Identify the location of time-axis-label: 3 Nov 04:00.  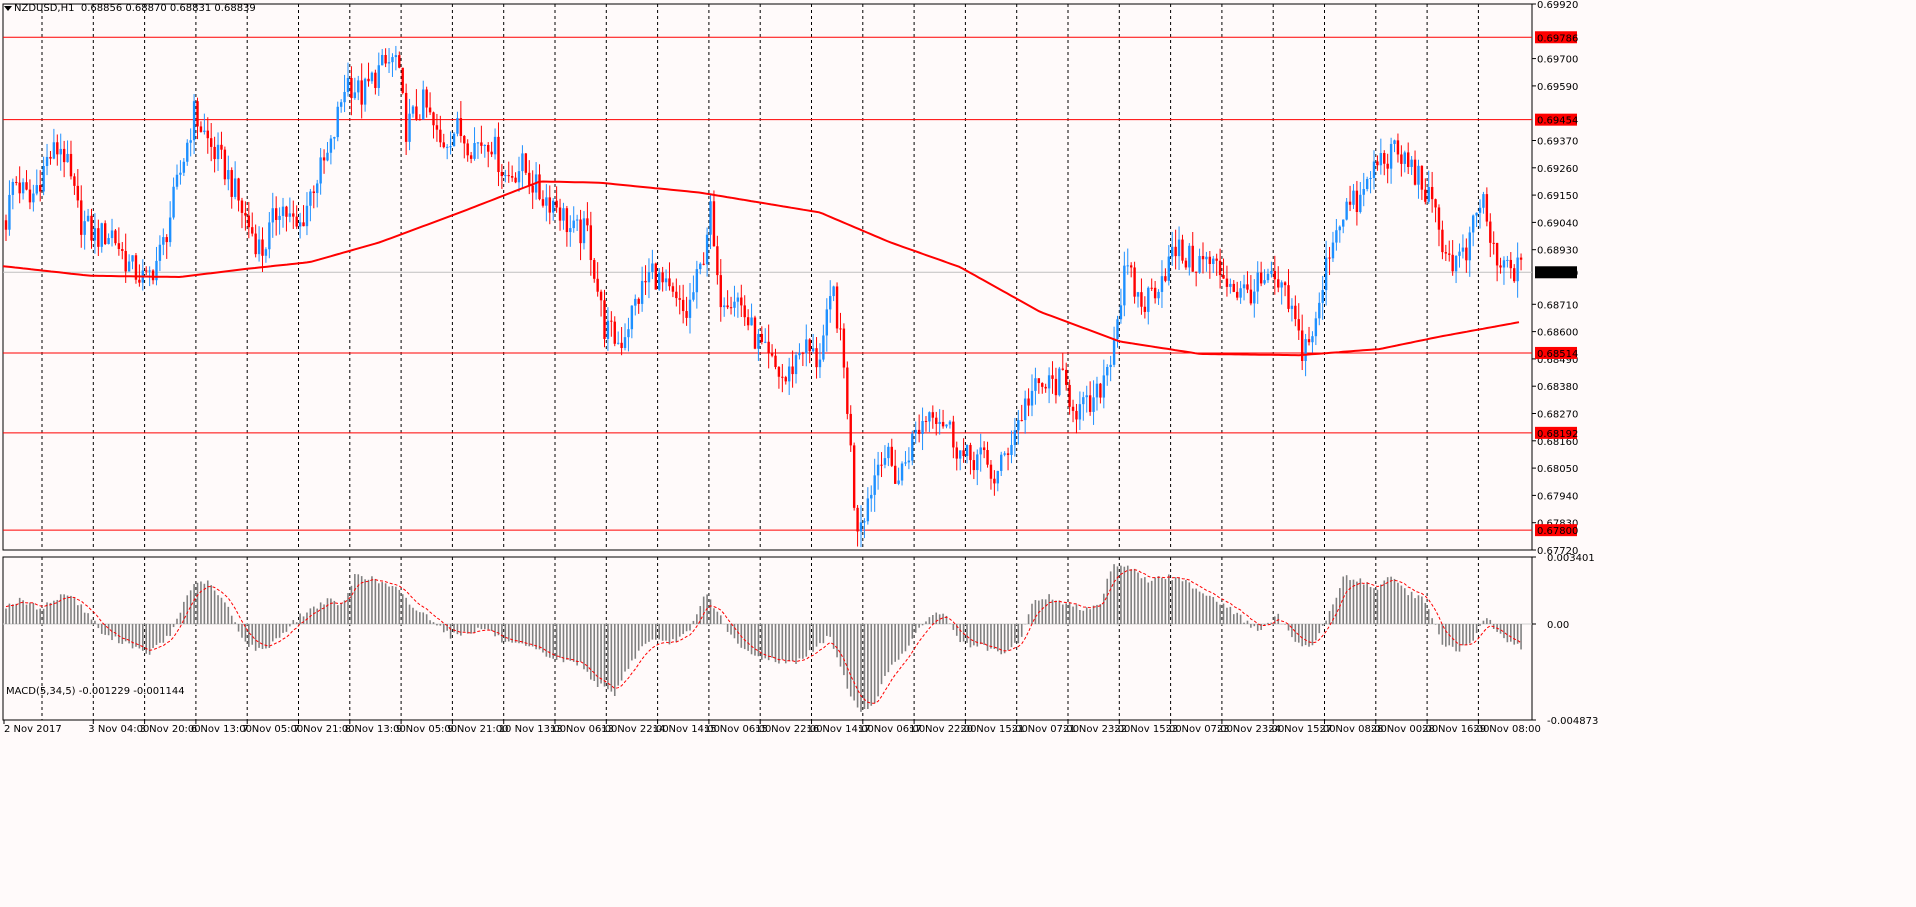
(118, 729).